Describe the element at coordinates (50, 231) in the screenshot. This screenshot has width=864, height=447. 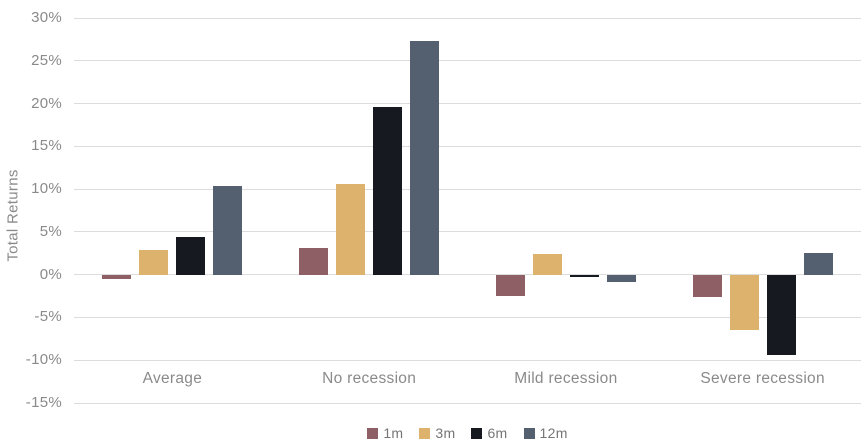
I see `y-tick-label: 5%` at that location.